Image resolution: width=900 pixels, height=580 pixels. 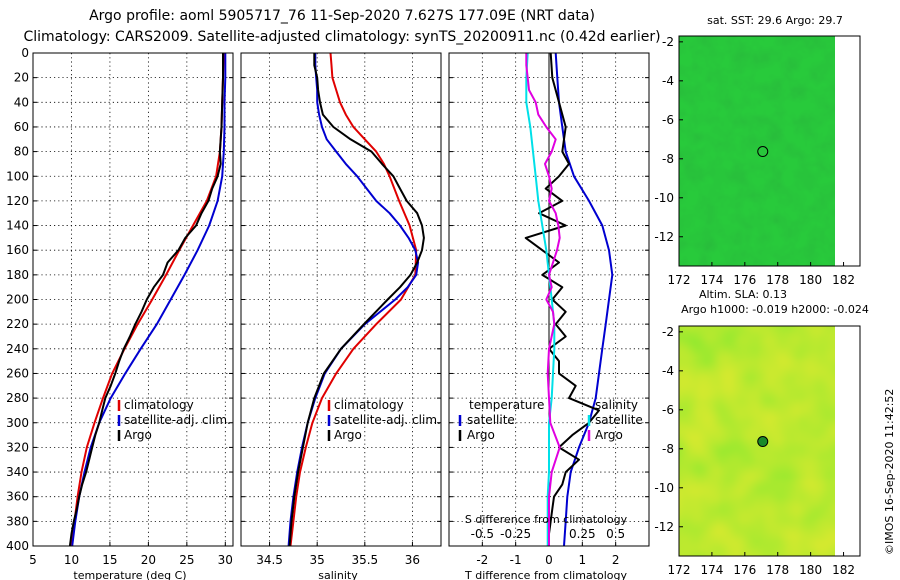 What do you see at coordinates (21, 78) in the screenshot?
I see `depth-tick-label: 20` at bounding box center [21, 78].